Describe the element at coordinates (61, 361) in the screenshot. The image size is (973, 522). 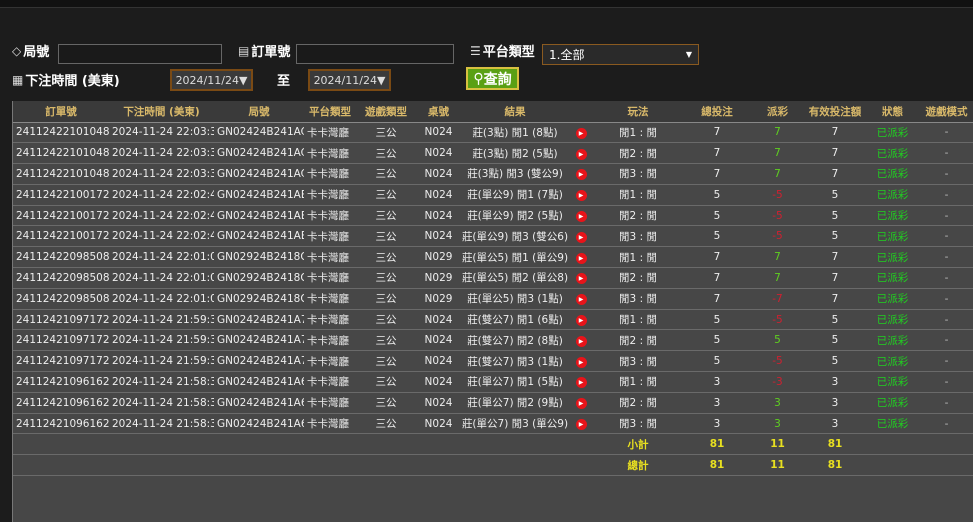
I see `order-id: 241124210971721` at that location.